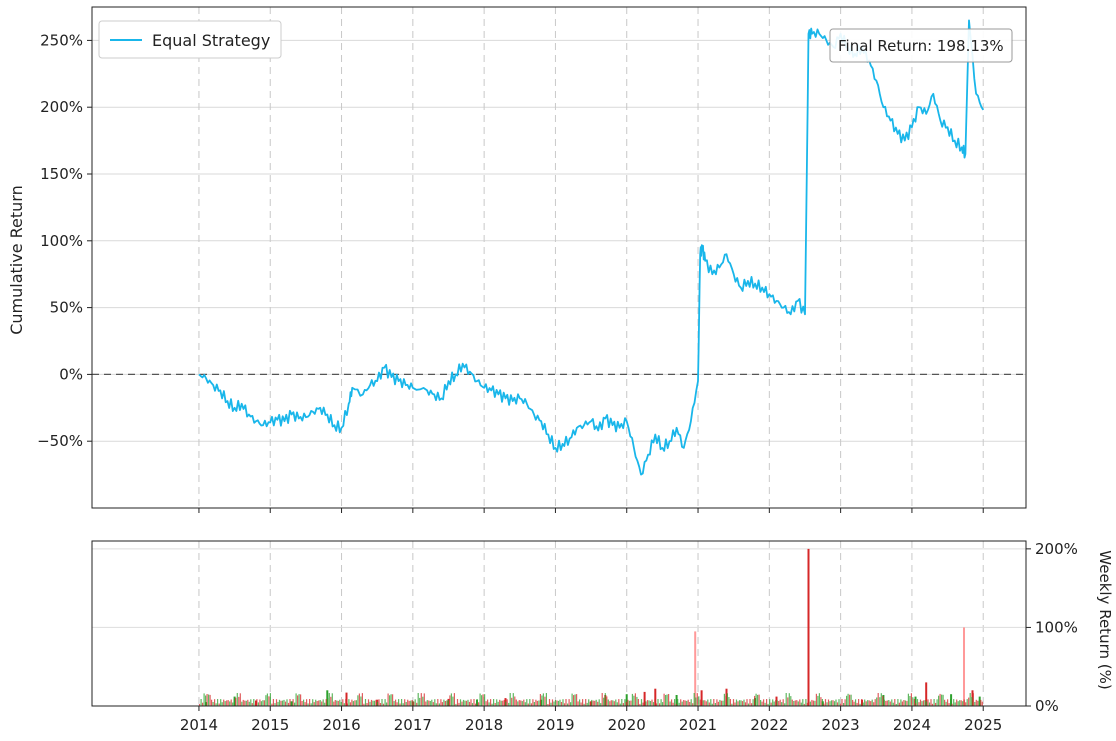  I want to click on x-tick-label: 2014, so click(199, 725).